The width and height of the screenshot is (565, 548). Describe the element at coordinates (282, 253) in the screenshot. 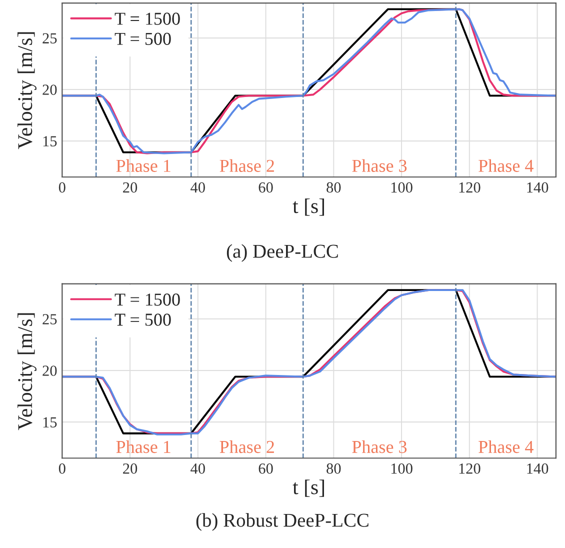

I see `text: (a) DeeP-LCC` at that location.